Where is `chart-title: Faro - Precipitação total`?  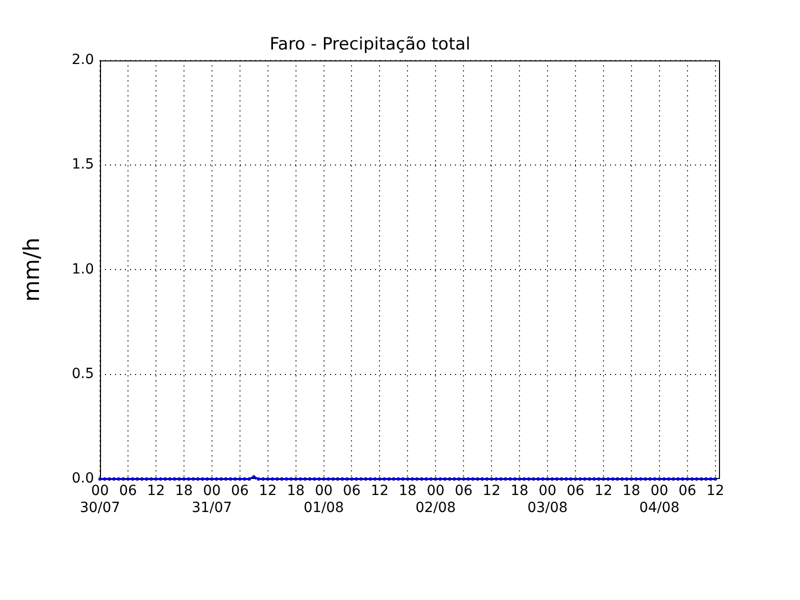 chart-title: Faro - Precipitação total is located at coordinates (370, 44).